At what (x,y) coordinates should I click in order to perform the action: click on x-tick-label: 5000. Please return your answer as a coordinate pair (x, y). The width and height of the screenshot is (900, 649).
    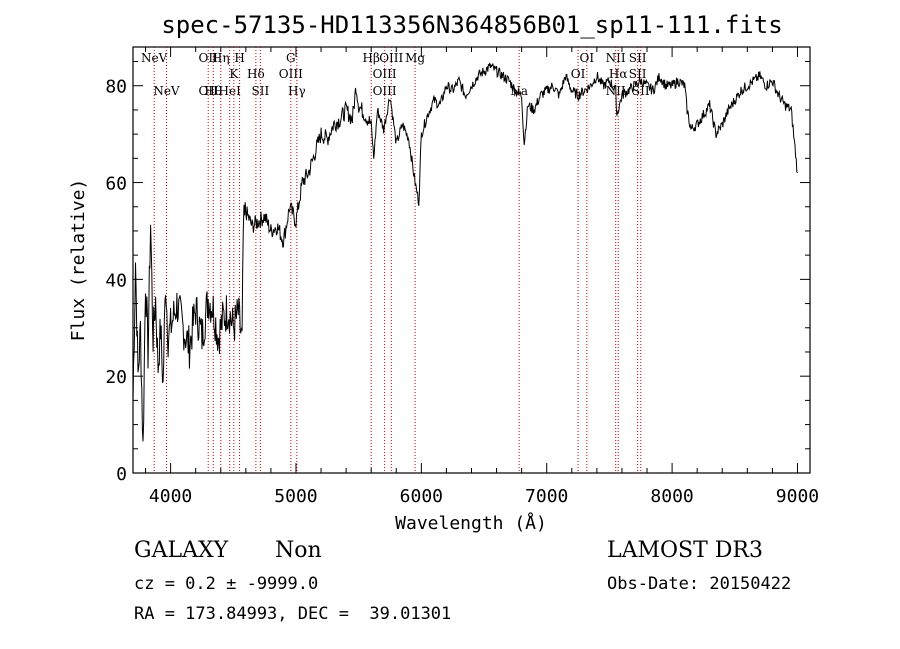
    Looking at the image, I should click on (295, 496).